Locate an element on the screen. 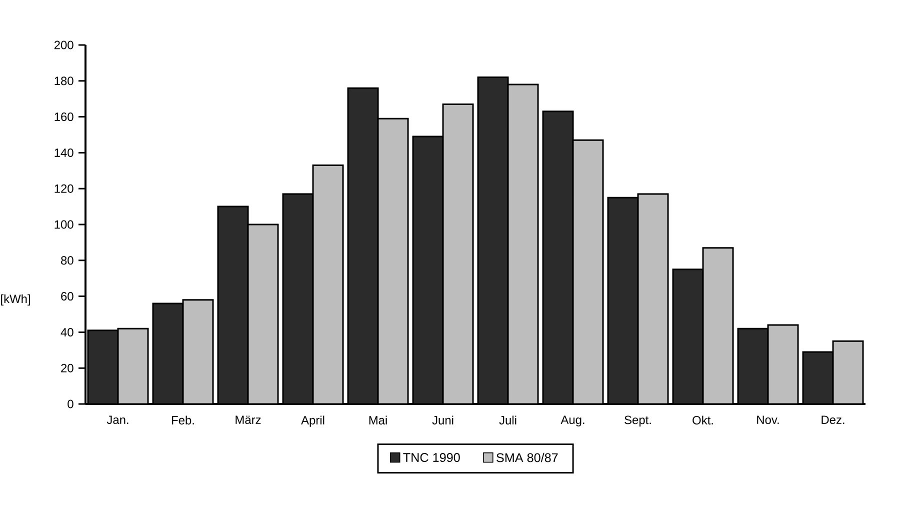 Image resolution: width=916 pixels, height=506 pixels. y-tick-label: 0 is located at coordinates (71, 404).